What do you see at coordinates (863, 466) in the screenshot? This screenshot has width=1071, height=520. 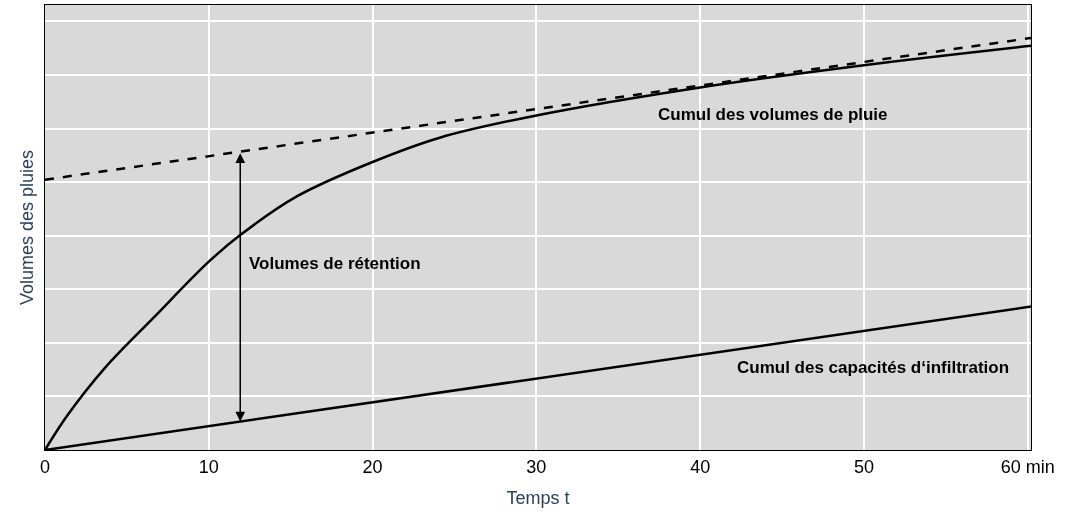 I see `x-tick-label: 50` at bounding box center [863, 466].